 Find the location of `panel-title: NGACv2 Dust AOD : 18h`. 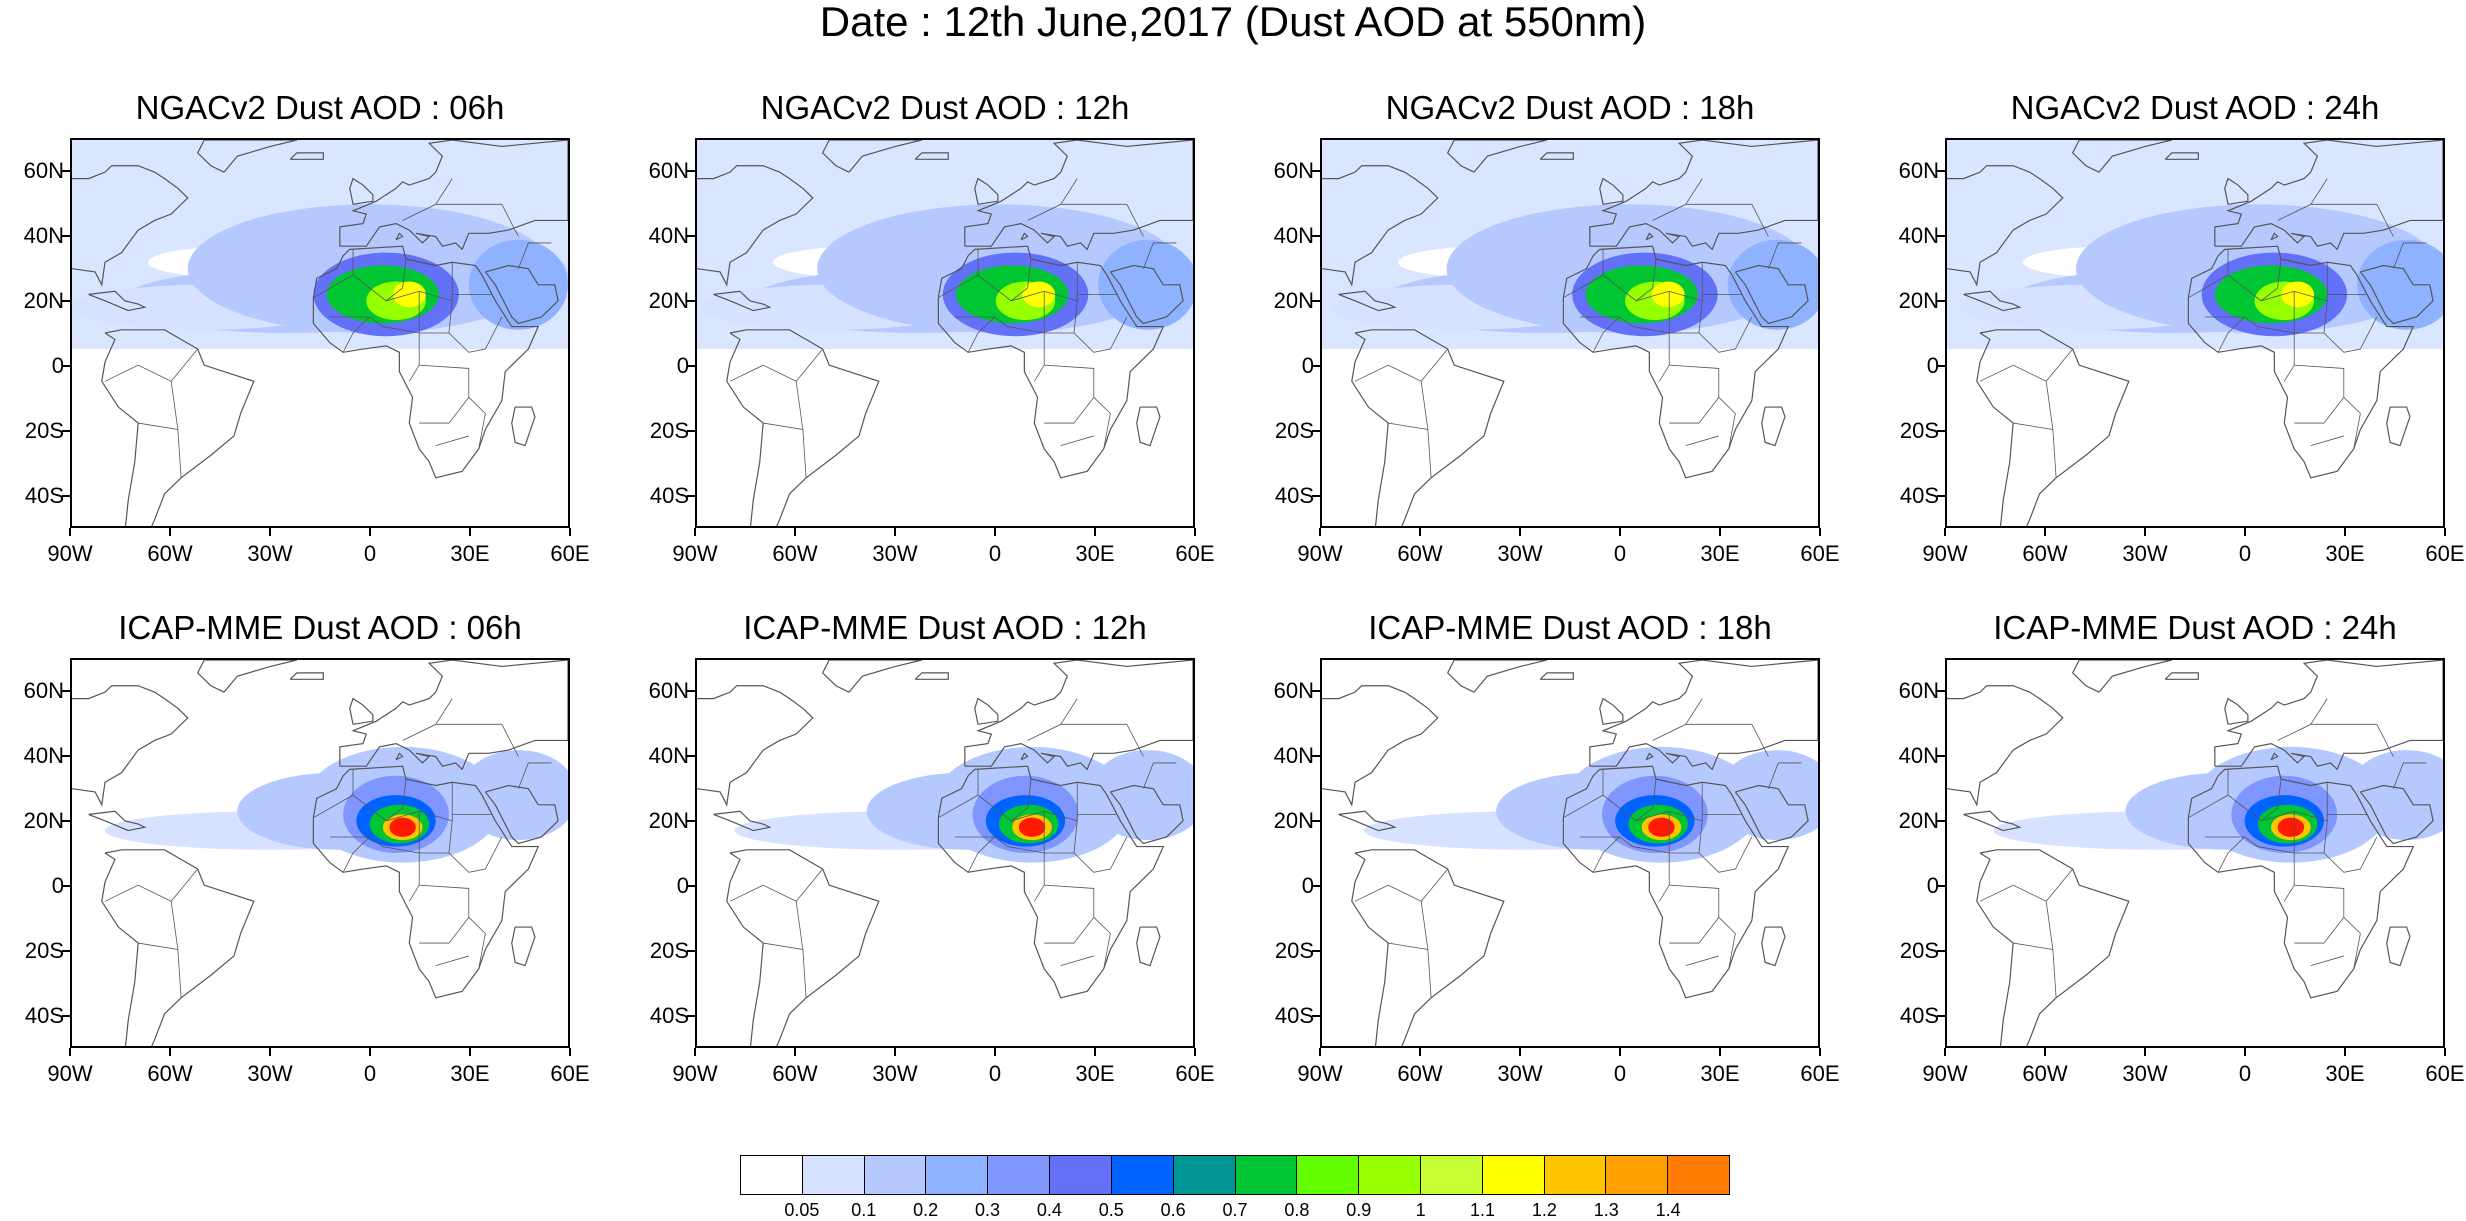

panel-title: NGACv2 Dust AOD : 18h is located at coordinates (1570, 107).